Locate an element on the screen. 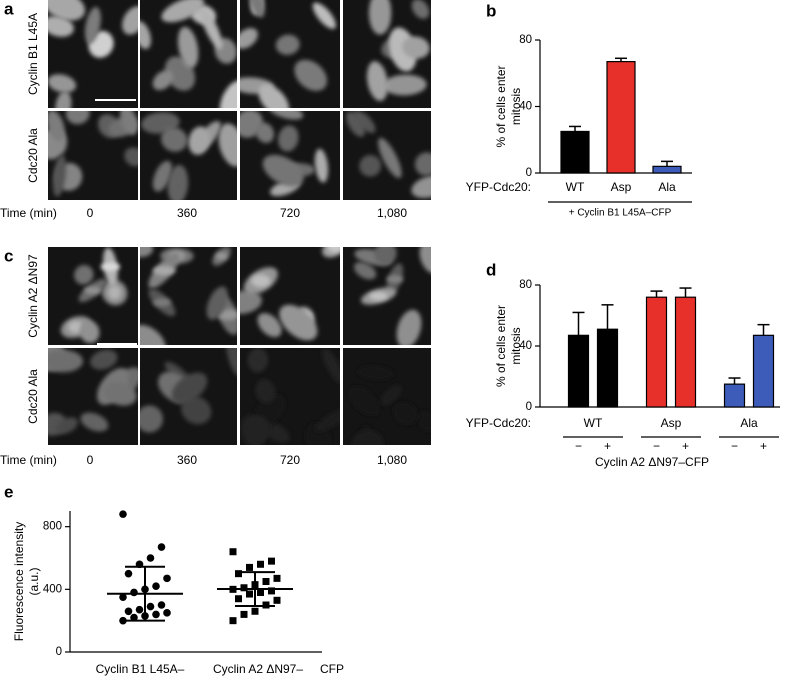 The width and height of the screenshot is (788, 686). x-tick-label: Ala is located at coordinates (749, 423).